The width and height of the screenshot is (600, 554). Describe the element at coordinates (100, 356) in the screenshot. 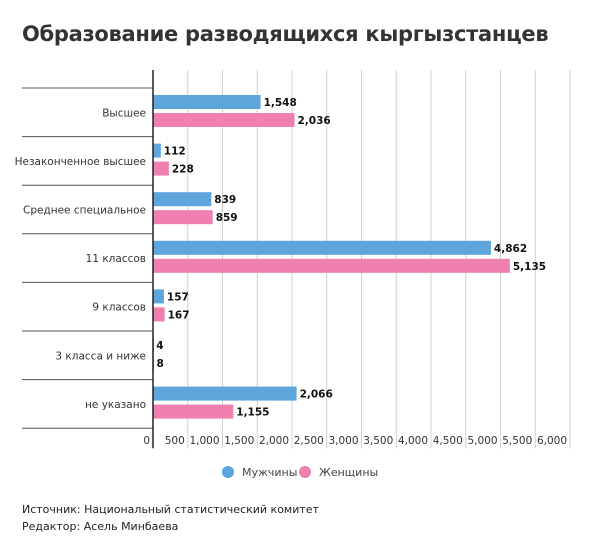

I see `category-label: 3 класса и ниже` at that location.